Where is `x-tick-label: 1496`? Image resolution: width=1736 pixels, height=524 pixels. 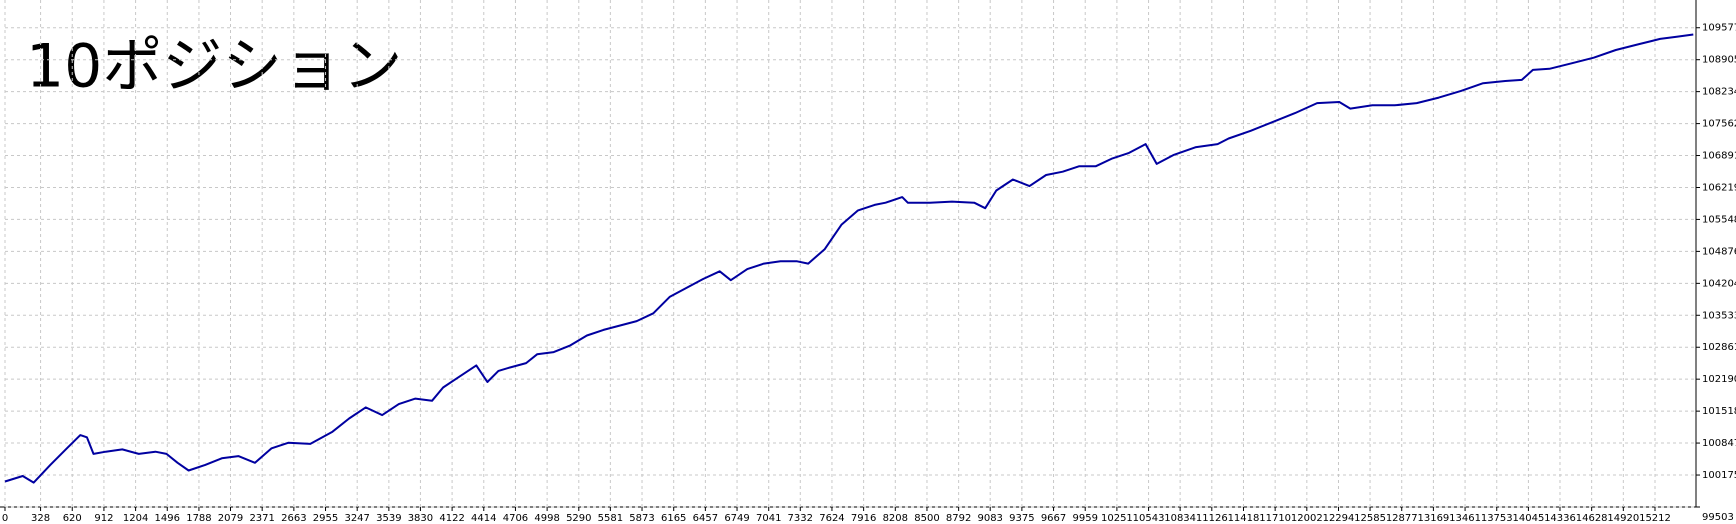 x-tick-label: 1496 is located at coordinates (167, 518).